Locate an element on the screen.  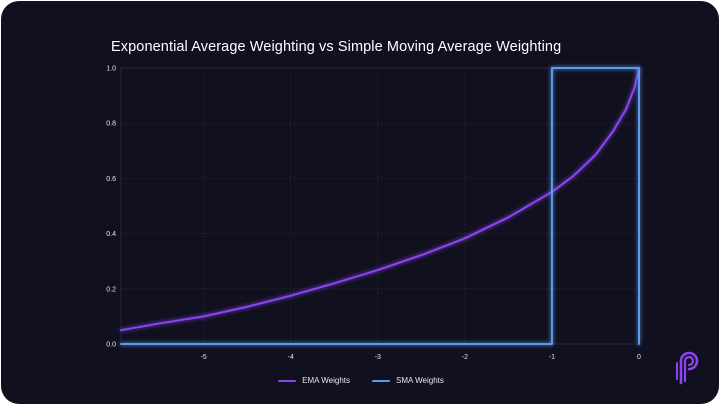
x-tick-label: 0 is located at coordinates (639, 357).